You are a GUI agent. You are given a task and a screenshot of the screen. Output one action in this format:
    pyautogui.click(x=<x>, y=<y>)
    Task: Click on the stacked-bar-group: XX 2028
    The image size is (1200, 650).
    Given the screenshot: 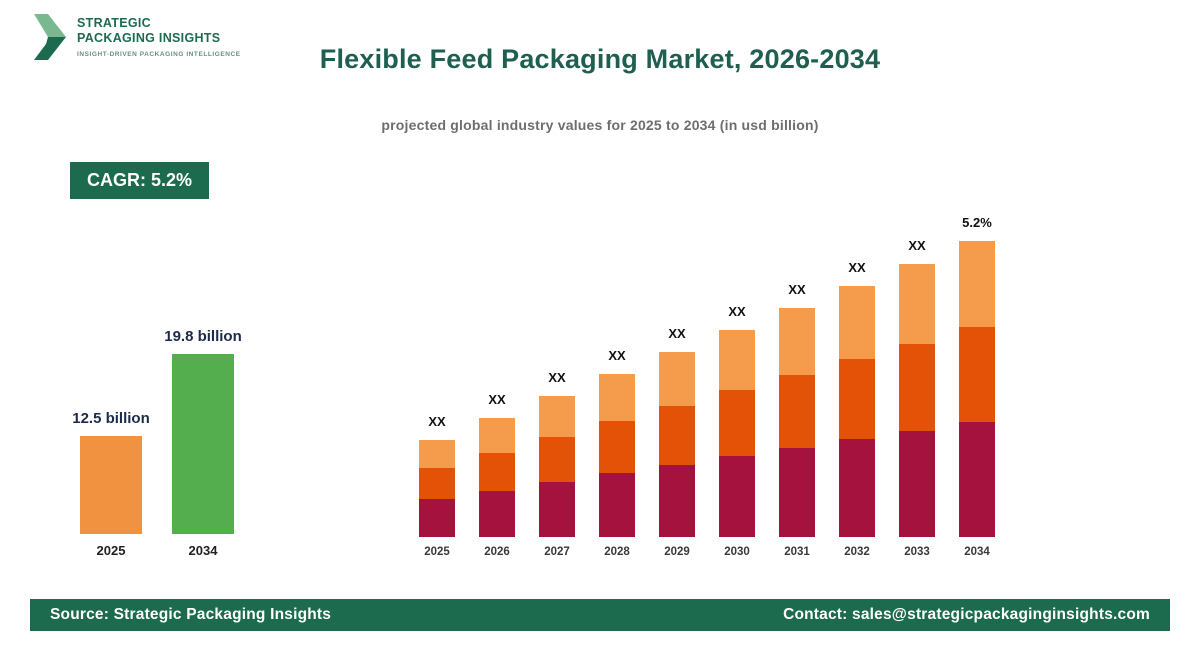 What is the action you would take?
    pyautogui.click(x=617, y=453)
    